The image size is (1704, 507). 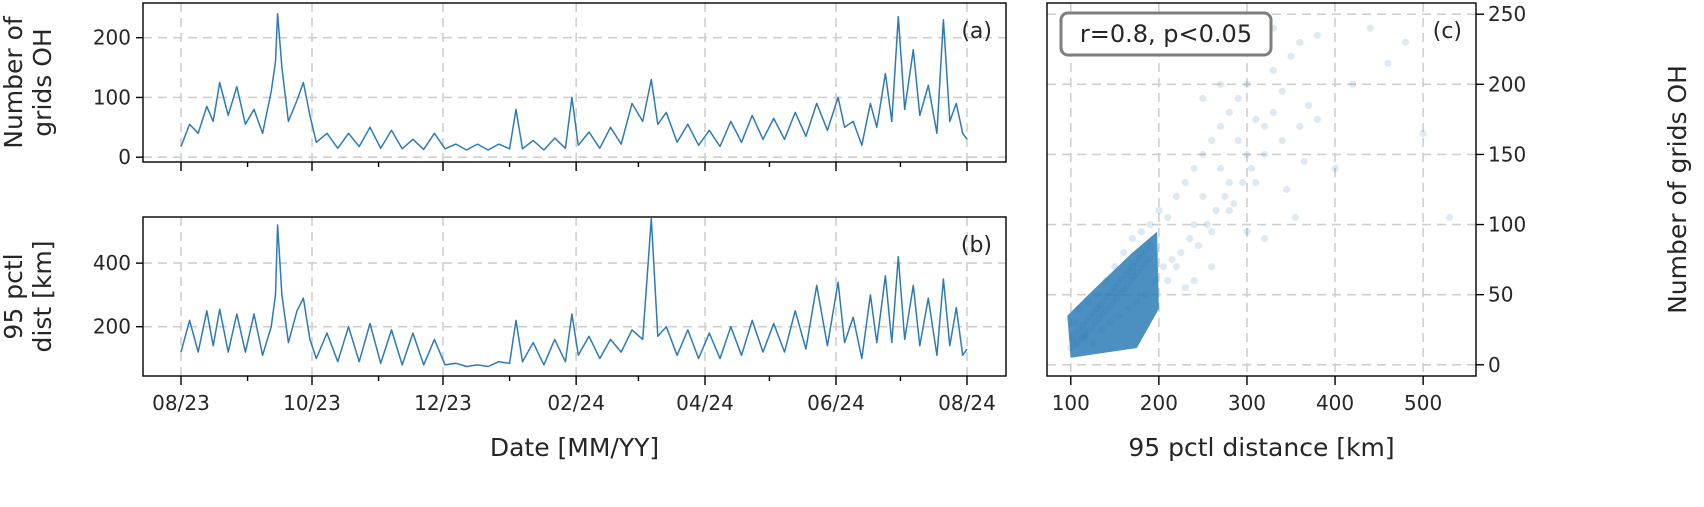 What do you see at coordinates (1500, 295) in the screenshot?
I see `y-tick-label: 50` at bounding box center [1500, 295].